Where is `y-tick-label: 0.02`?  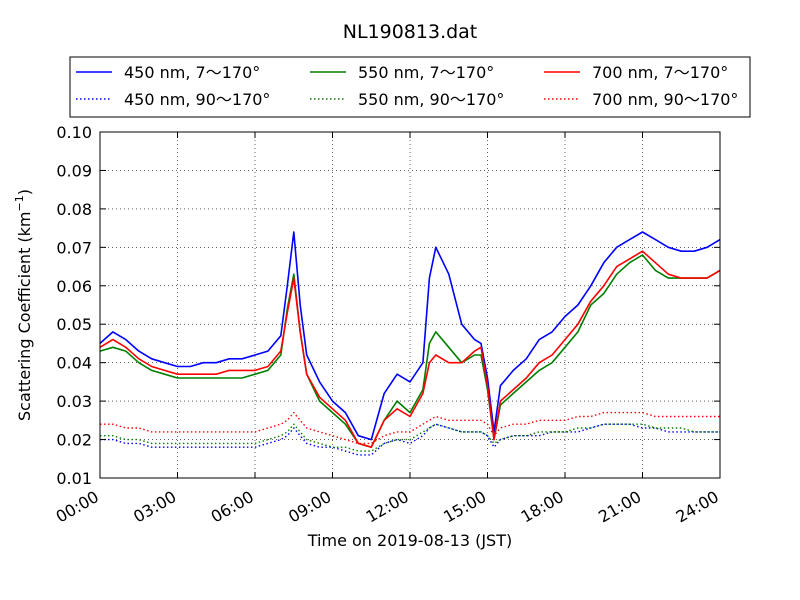
y-tick-label: 0.02 is located at coordinates (74, 440).